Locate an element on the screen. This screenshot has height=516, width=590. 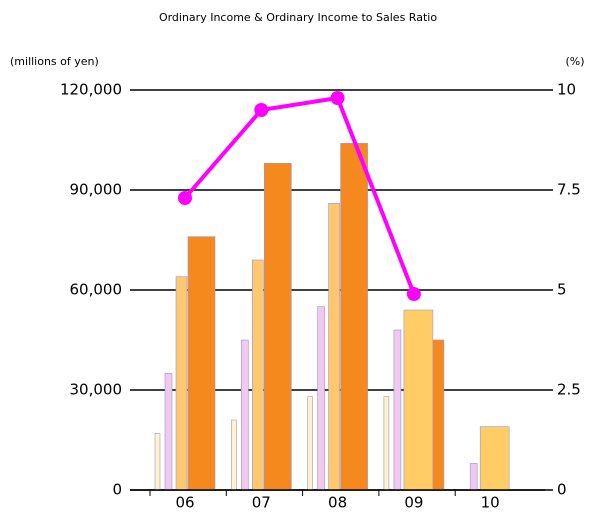
y-tick-label: 120,000 is located at coordinates (91, 90).